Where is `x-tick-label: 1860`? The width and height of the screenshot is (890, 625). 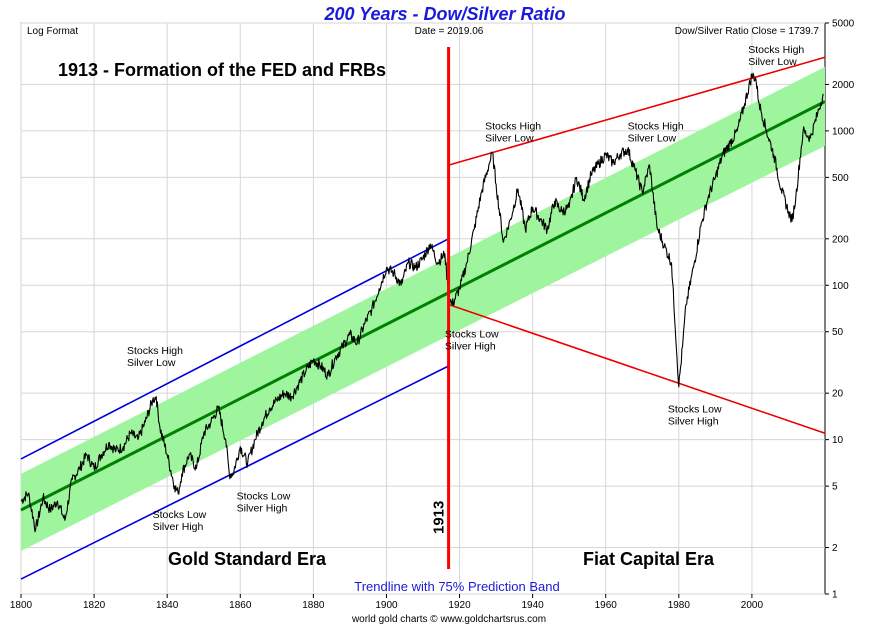
x-tick-label: 1860 is located at coordinates (240, 605).